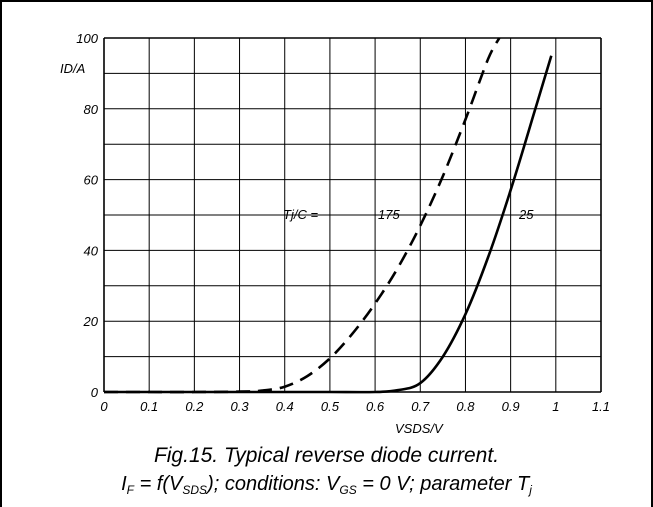 This screenshot has height=507, width=653. I want to click on y-tick-label: 60, so click(91, 180).